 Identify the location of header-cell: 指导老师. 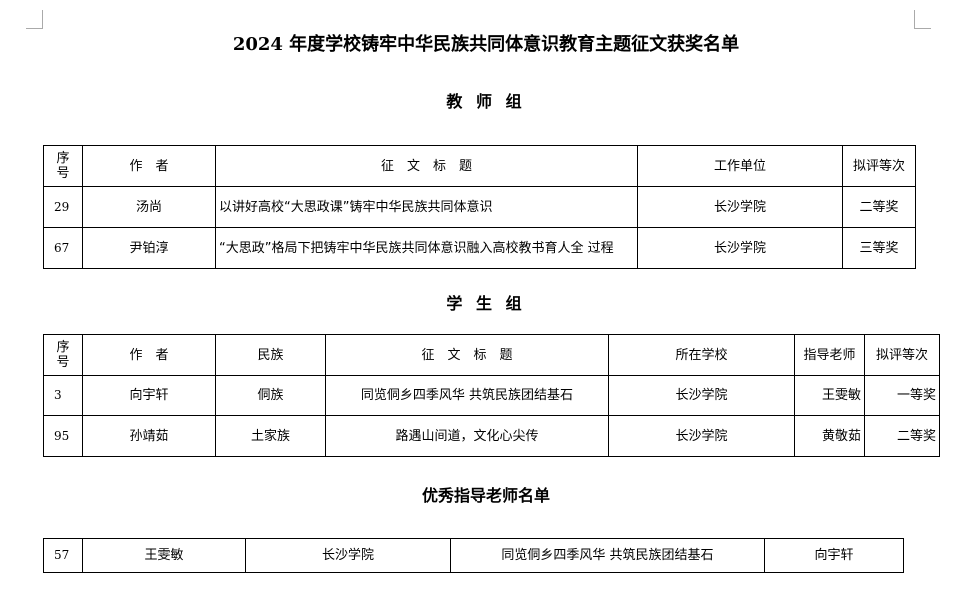
(829, 355).